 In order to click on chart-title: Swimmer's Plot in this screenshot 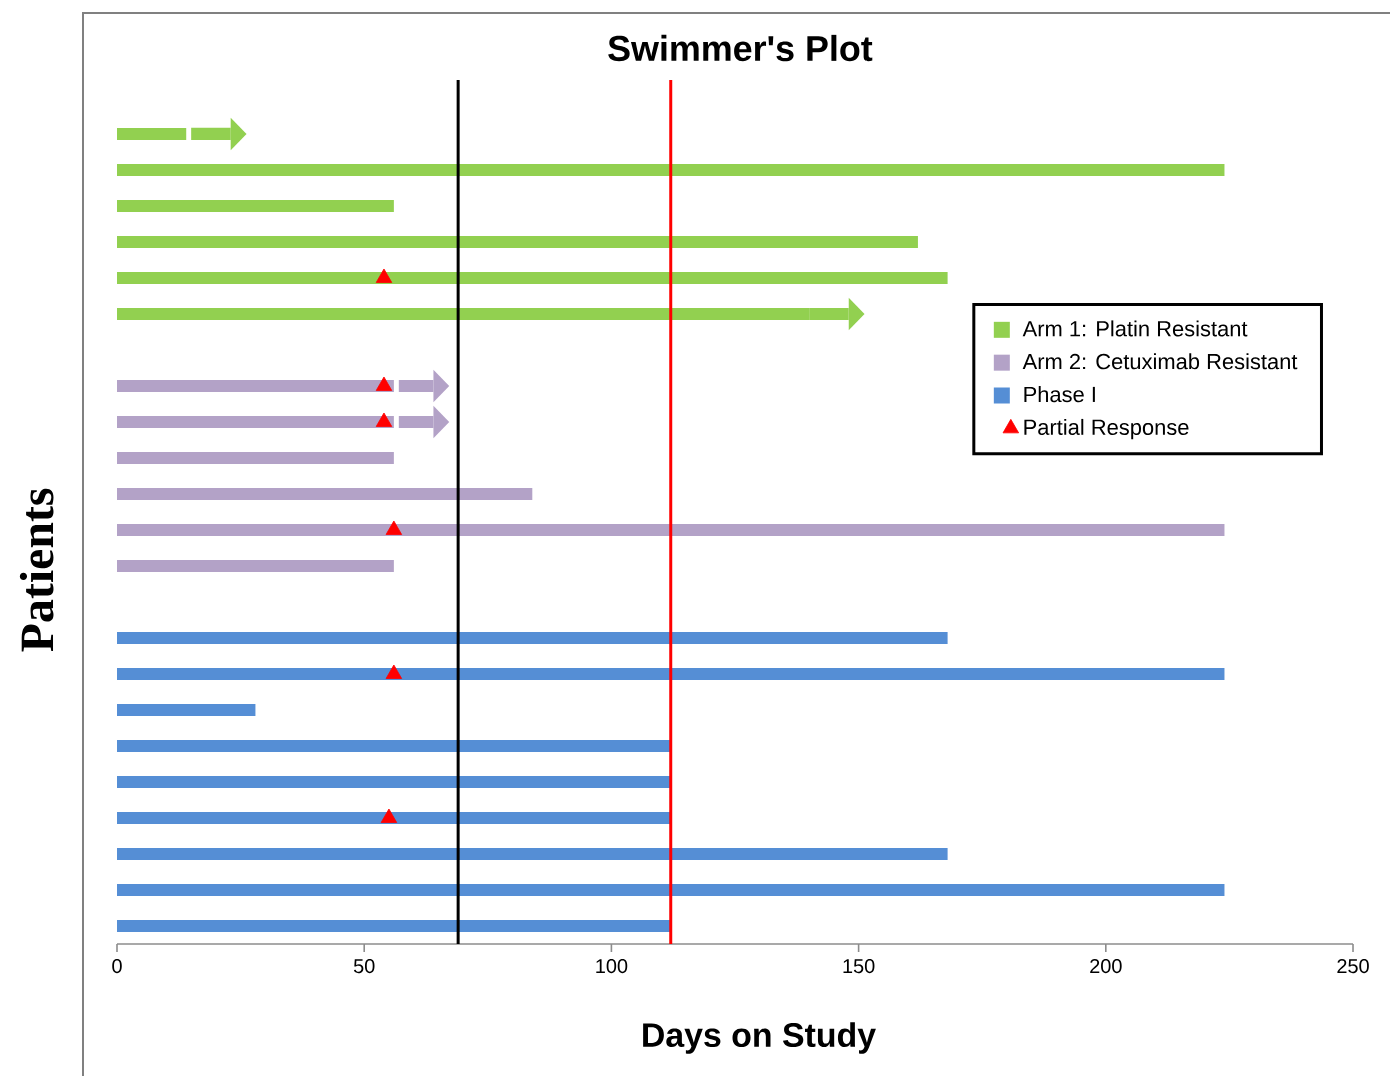, I will do `click(740, 48)`.